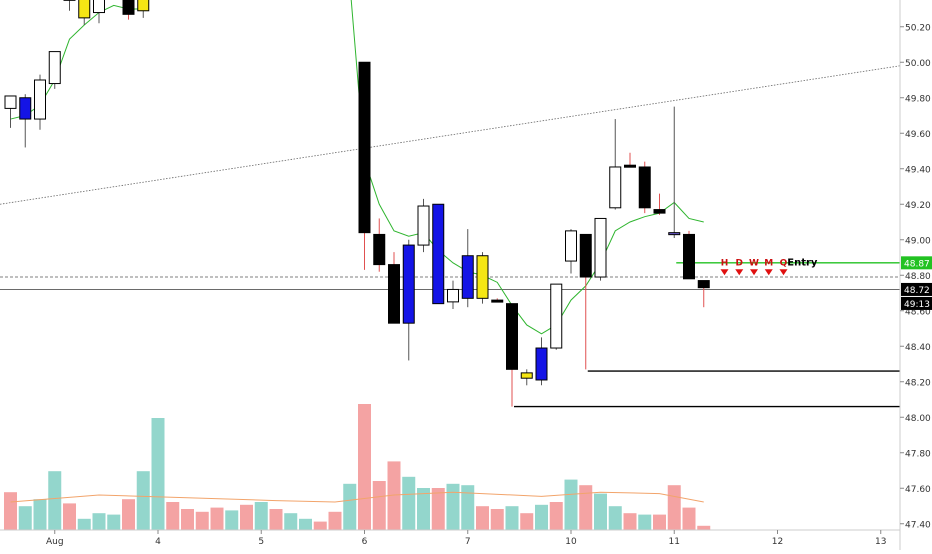 This screenshot has height=554, width=932. What do you see at coordinates (802, 262) in the screenshot?
I see `entry-label: Entry` at bounding box center [802, 262].